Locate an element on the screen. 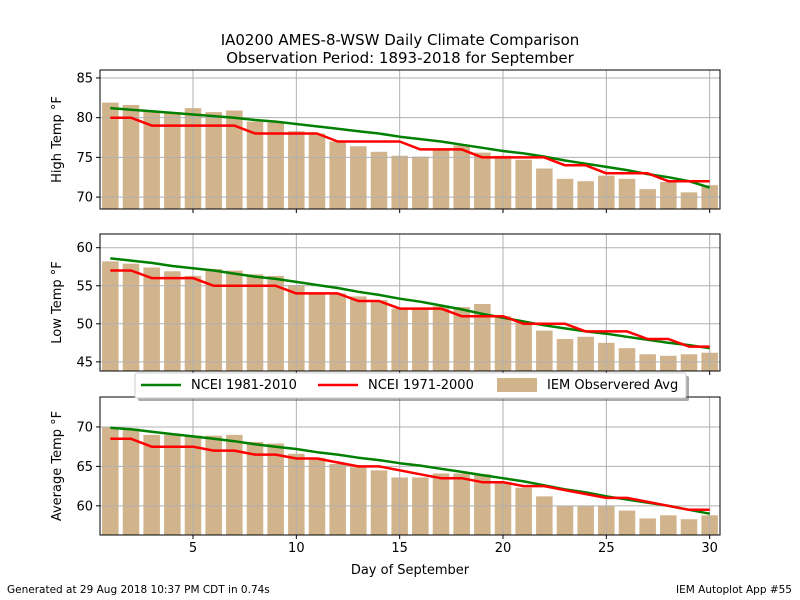 This screenshot has height=600, width=800. legend-entry-ncei-1981-2010: NCEI 1981-2010 is located at coordinates (219, 385).